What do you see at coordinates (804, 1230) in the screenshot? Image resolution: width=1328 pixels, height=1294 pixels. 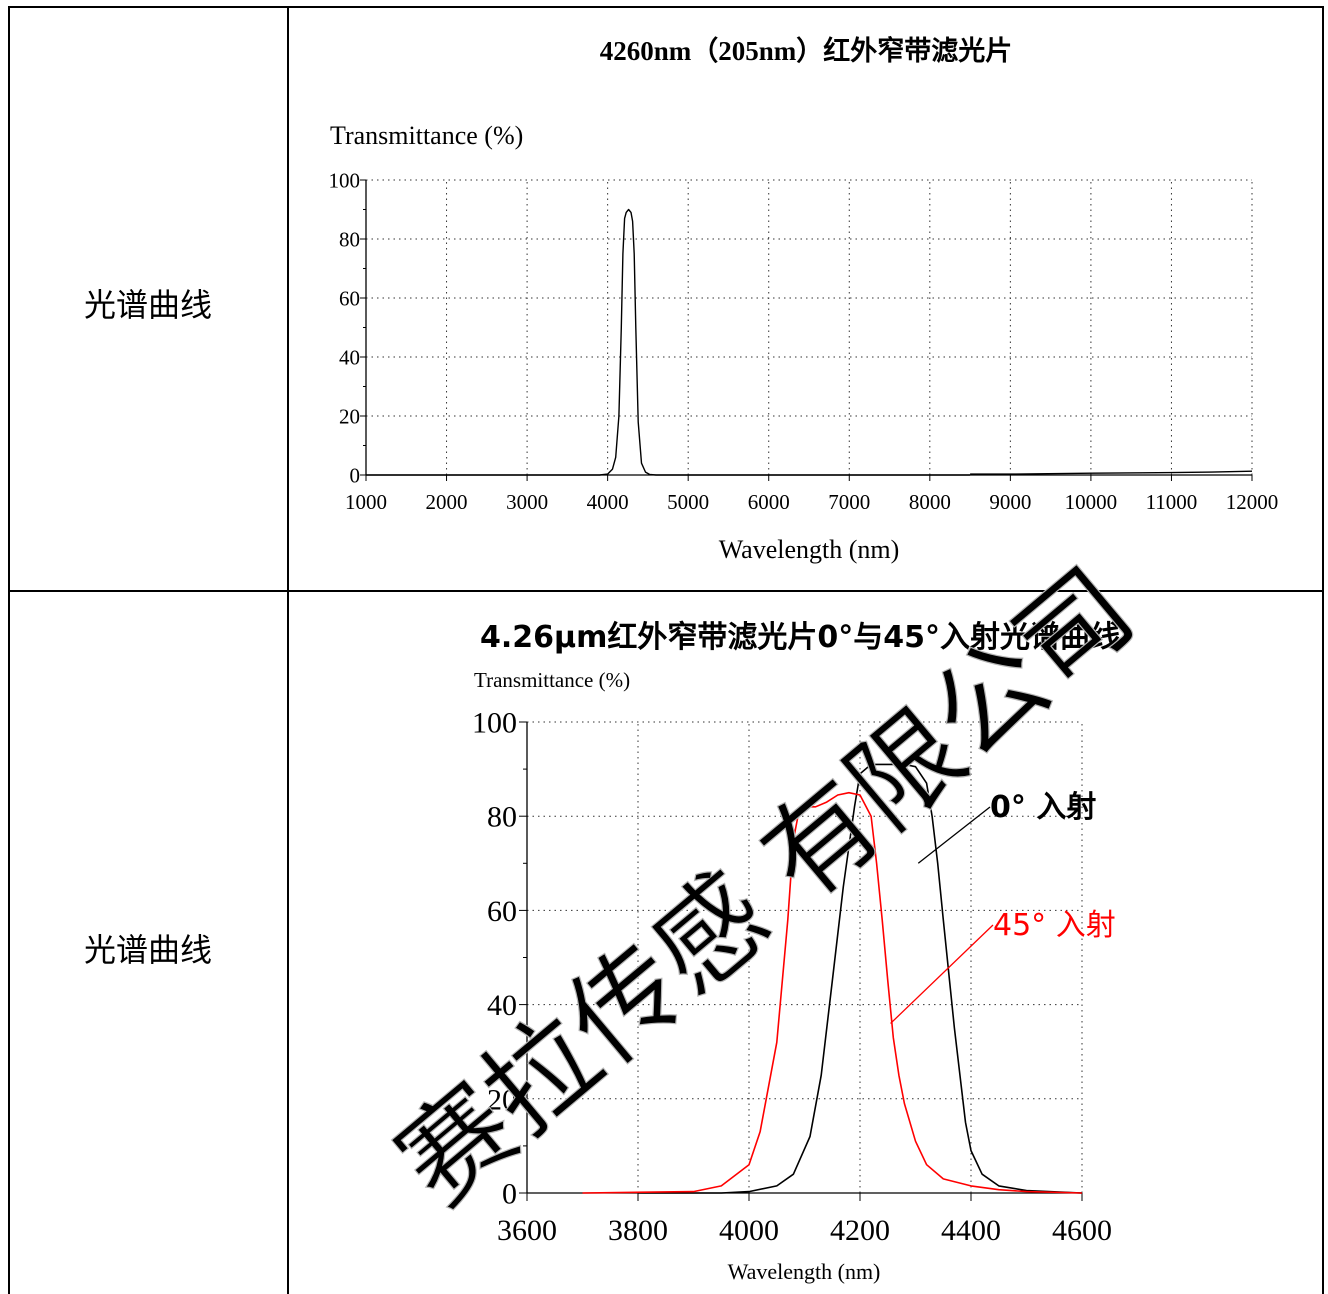 I see `x-tick-labels: 3600 3800 4000 4200 4400 4600` at bounding box center [804, 1230].